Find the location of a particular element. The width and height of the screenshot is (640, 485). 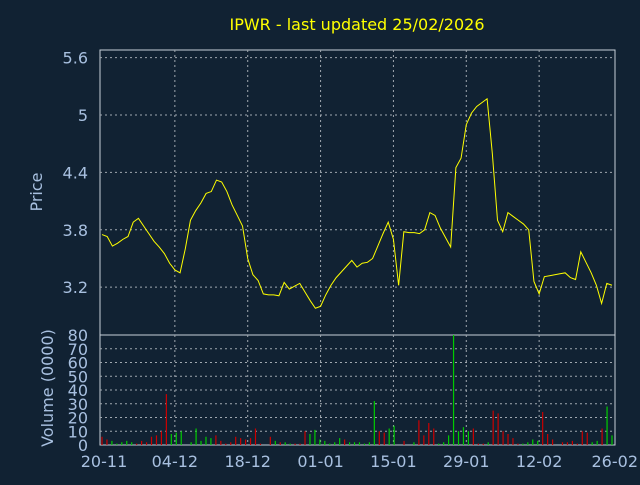

volume-y-tick-label: 80 is located at coordinates (78, 335).